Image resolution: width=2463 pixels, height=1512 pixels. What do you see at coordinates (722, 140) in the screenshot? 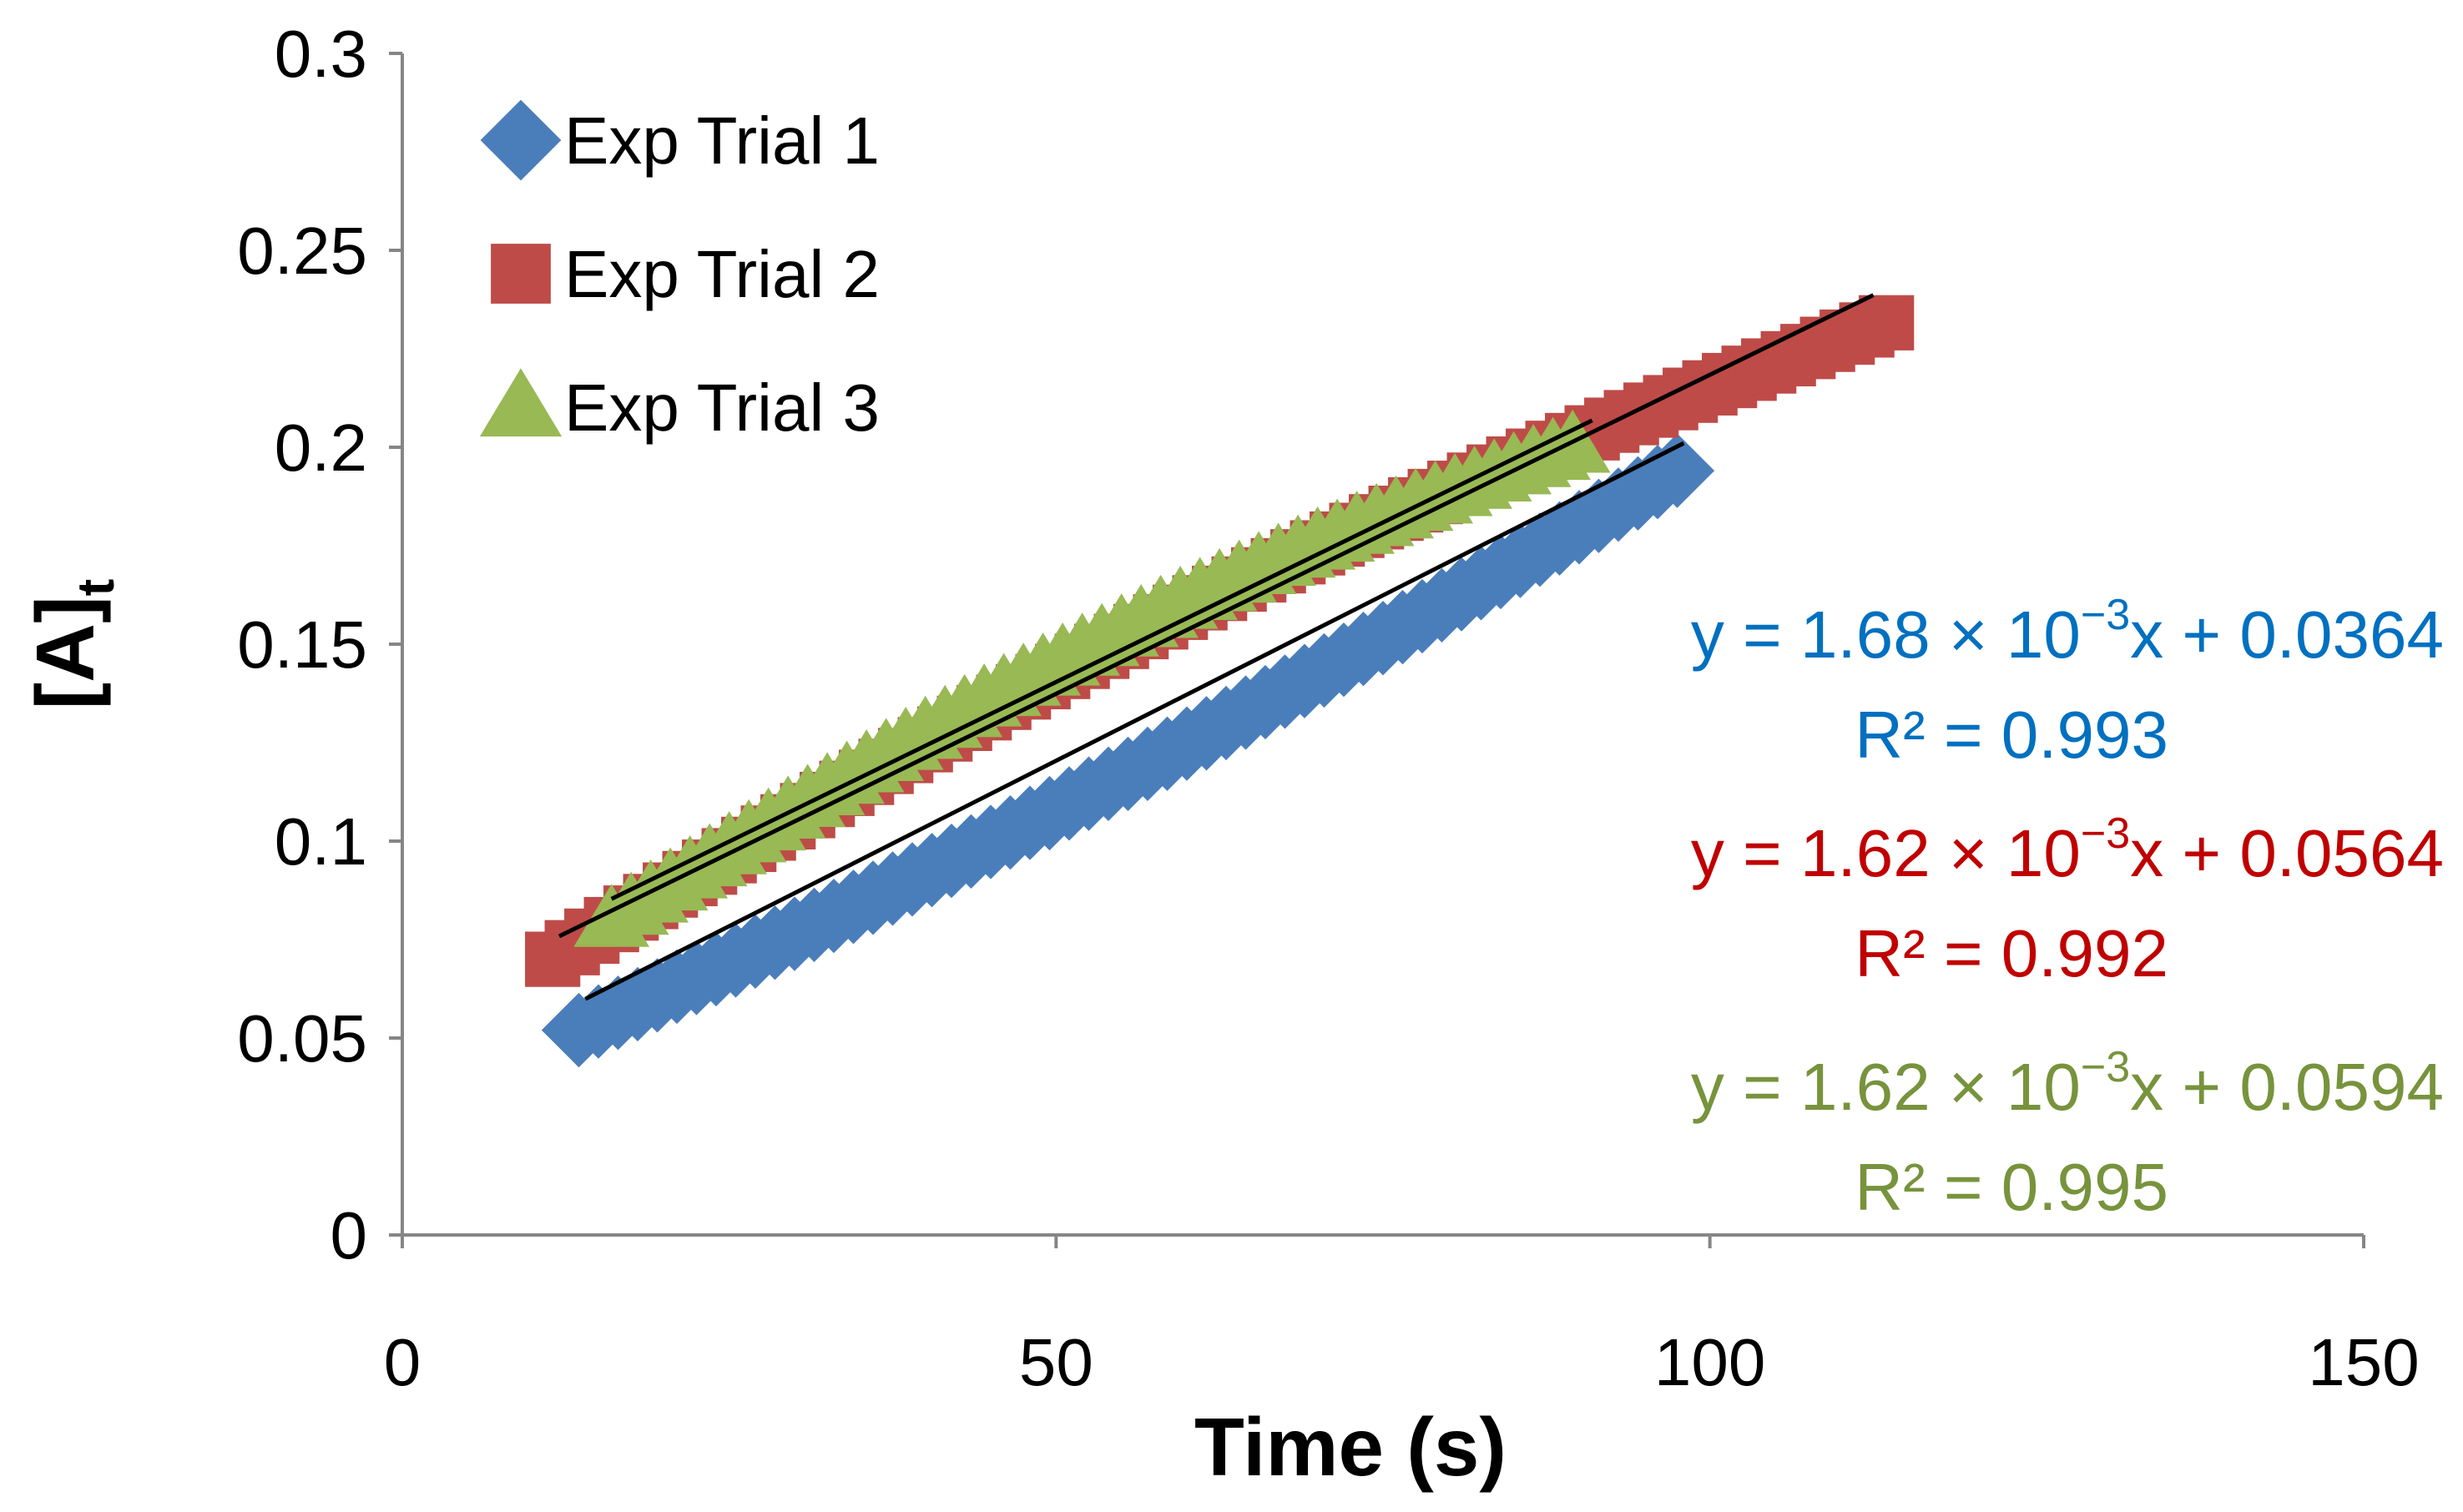
I see `legend-label: Exp Trial 1` at bounding box center [722, 140].